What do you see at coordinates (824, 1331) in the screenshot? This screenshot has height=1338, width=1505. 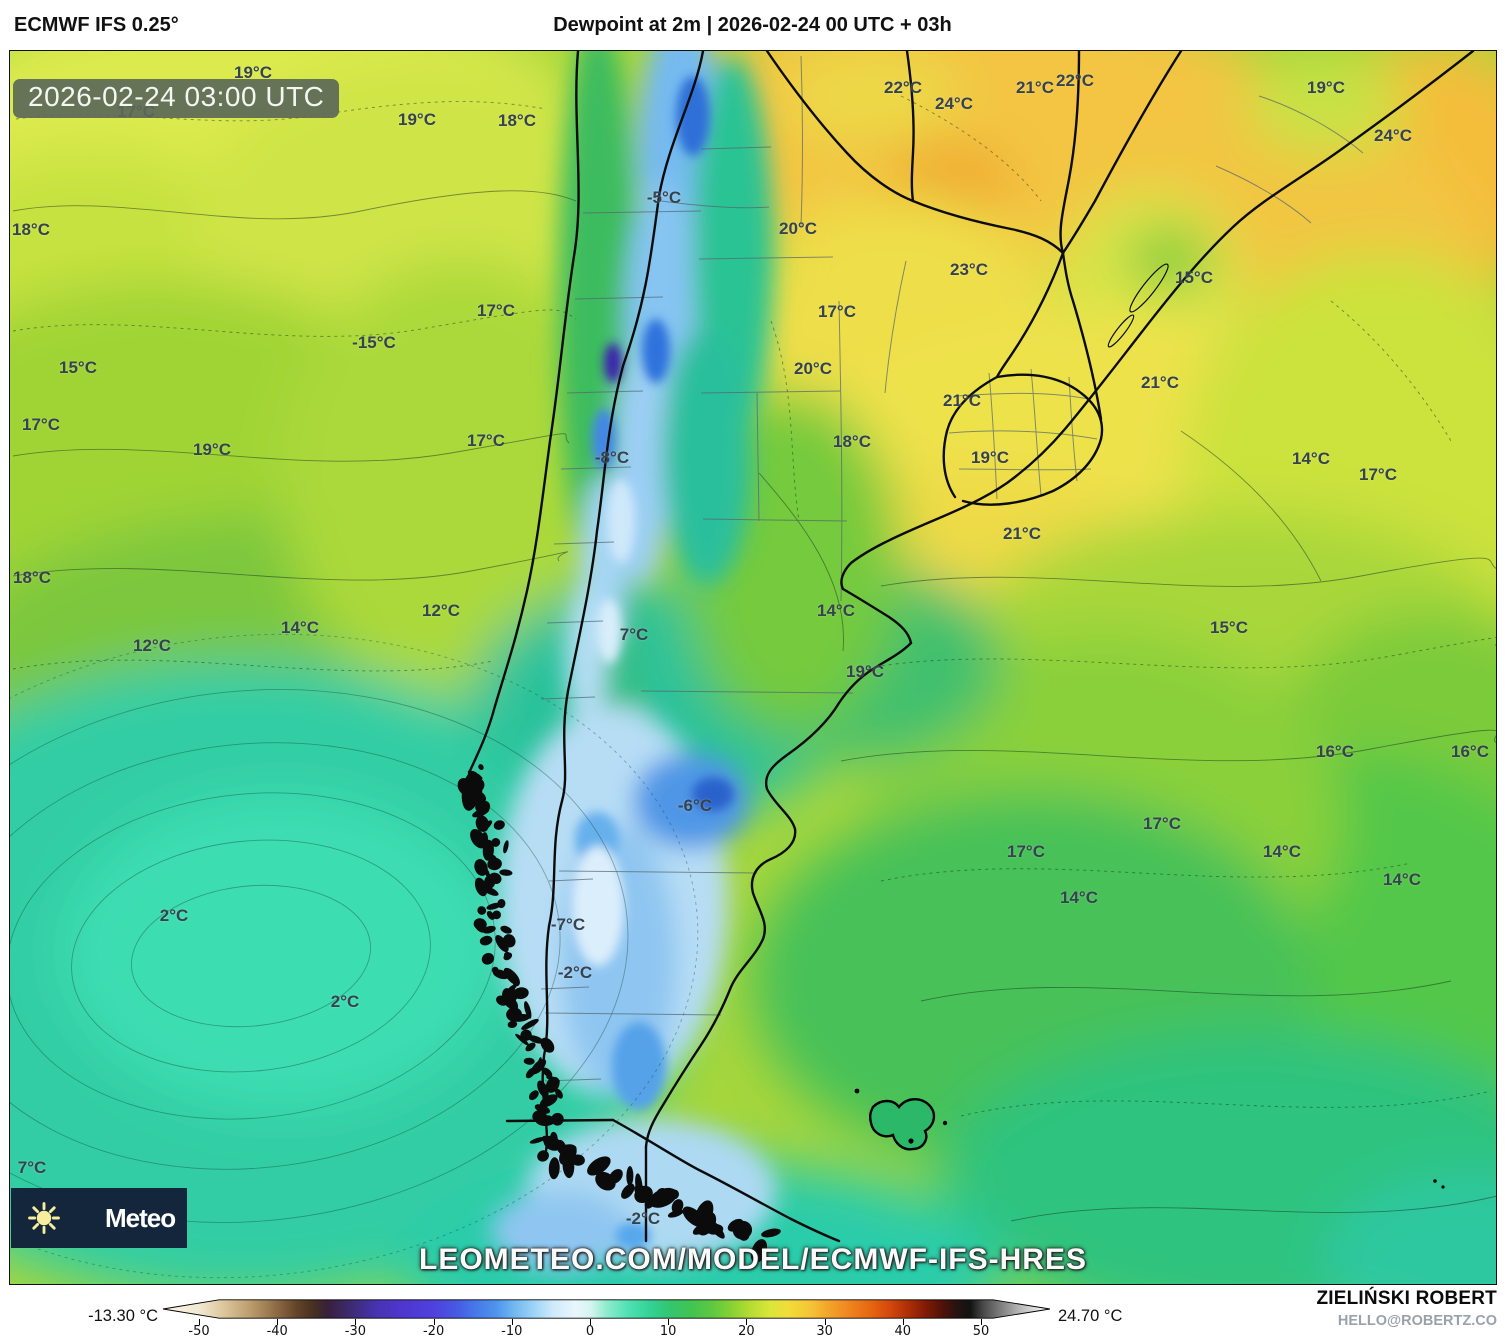 I see `colorbar-tick-label: 30` at bounding box center [824, 1331].